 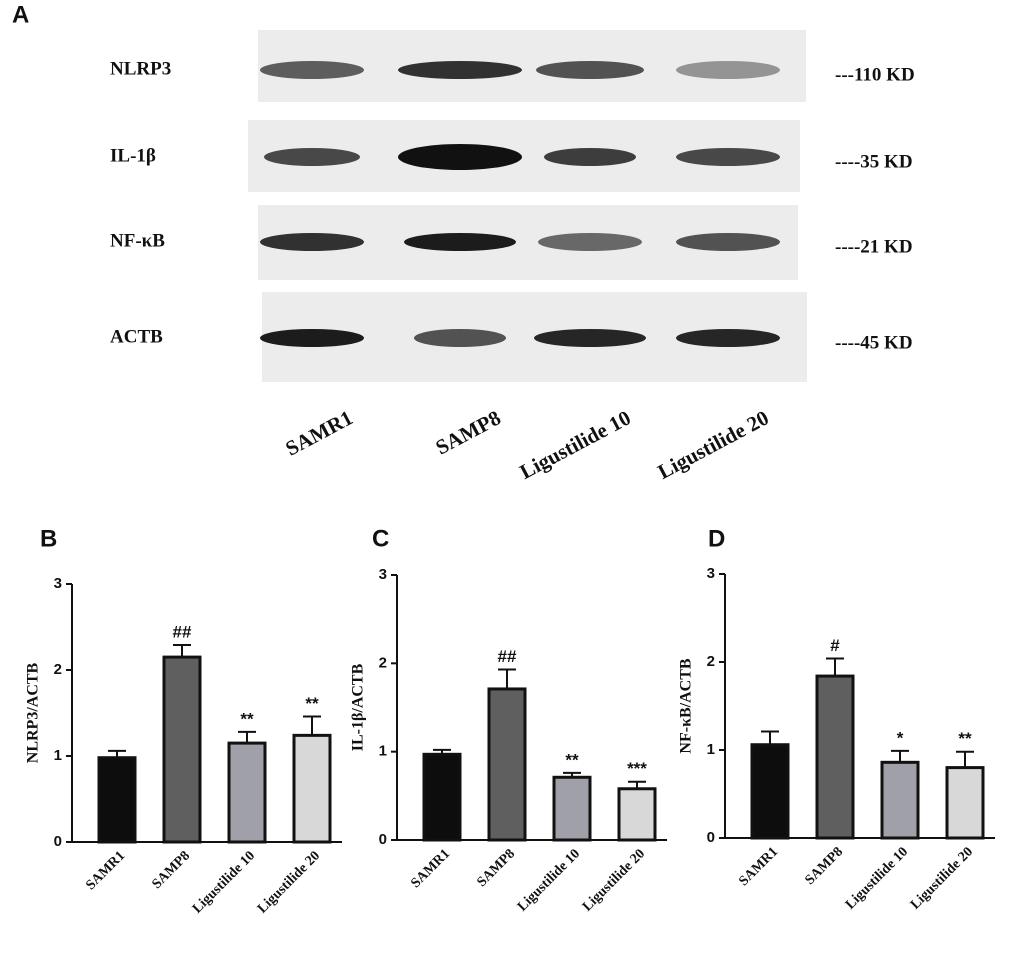 I want to click on significance-label: #, so click(x=835, y=645).